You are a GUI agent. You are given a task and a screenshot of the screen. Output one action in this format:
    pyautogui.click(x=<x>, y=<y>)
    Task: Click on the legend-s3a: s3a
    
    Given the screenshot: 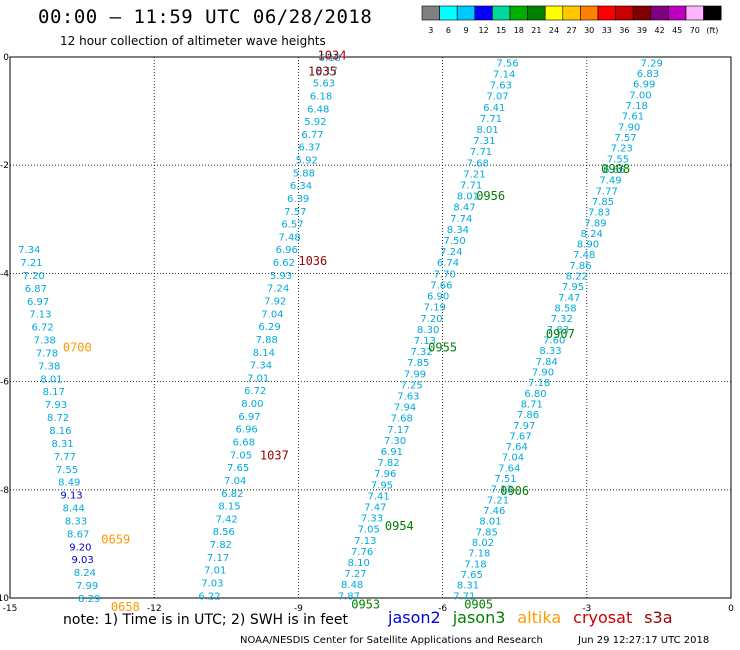 What is the action you would take?
    pyautogui.click(x=658, y=617)
    